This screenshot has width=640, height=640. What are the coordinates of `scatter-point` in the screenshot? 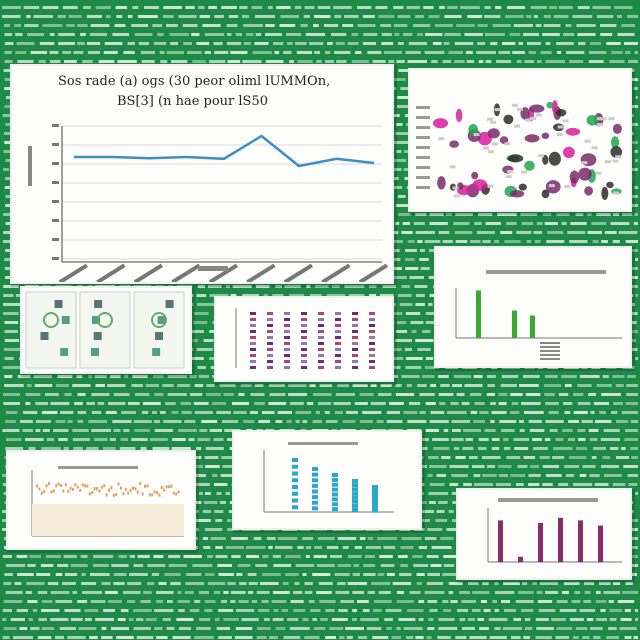 It's located at (85, 486).